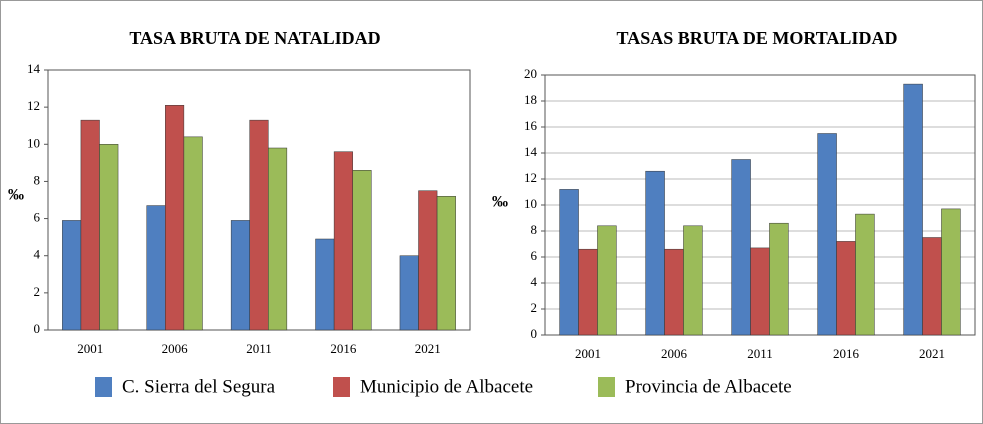 The width and height of the screenshot is (983, 424). Describe the element at coordinates (254, 38) in the screenshot. I see `chart-title: TASA BRUTA DE NATALIDAD` at that location.